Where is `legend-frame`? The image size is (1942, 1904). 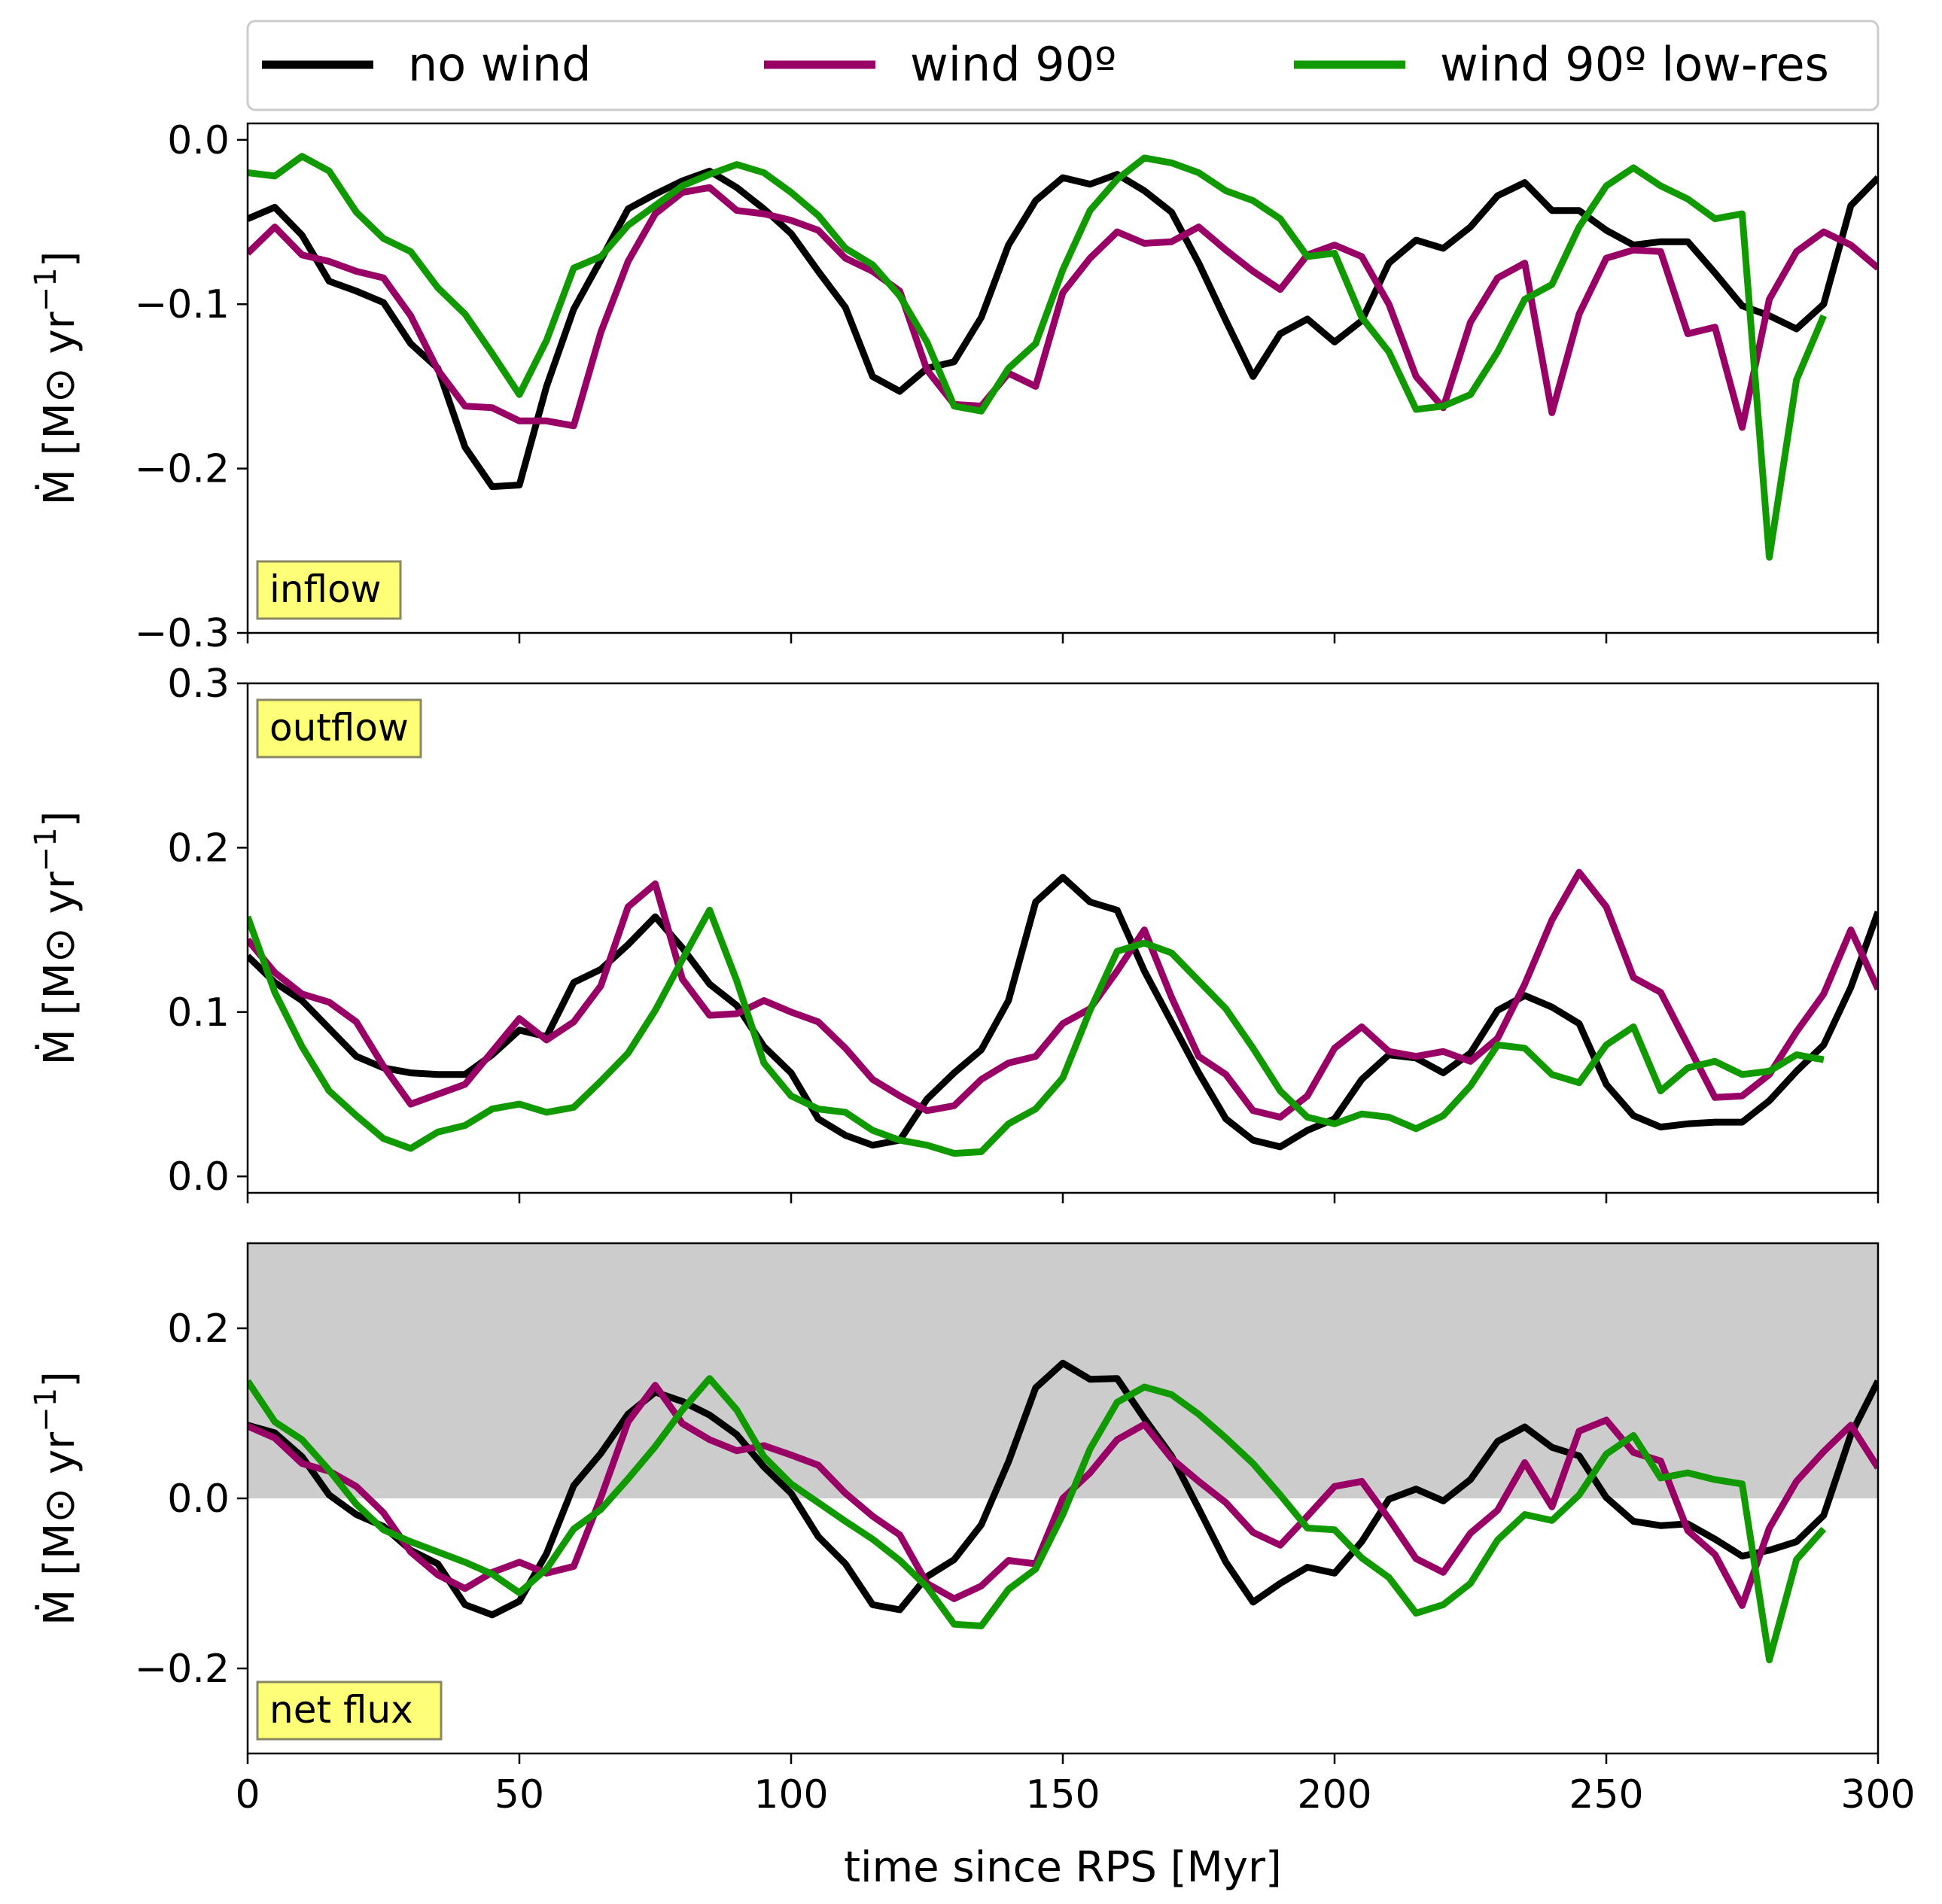
legend-frame is located at coordinates (1063, 65).